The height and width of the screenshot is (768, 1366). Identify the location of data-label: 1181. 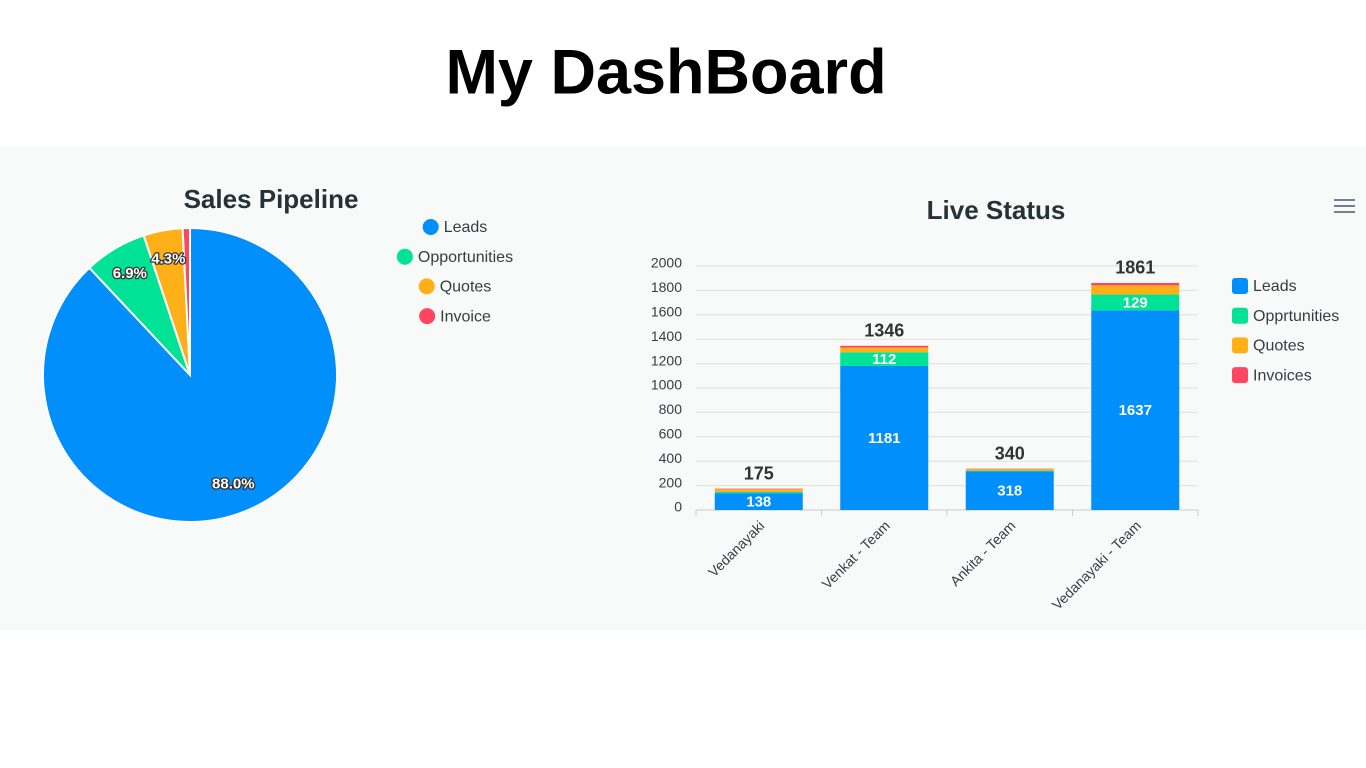
(884, 438).